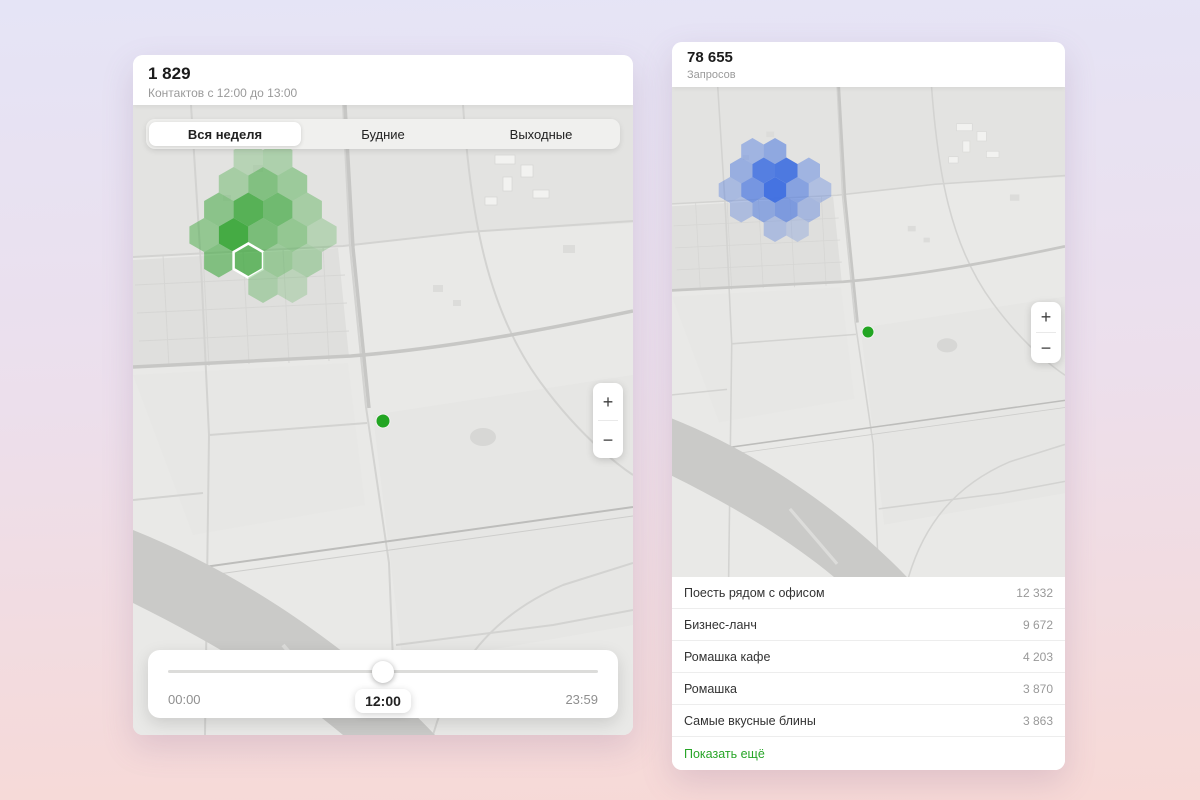  I want to click on slider-current-badge: 12:00, so click(383, 701).